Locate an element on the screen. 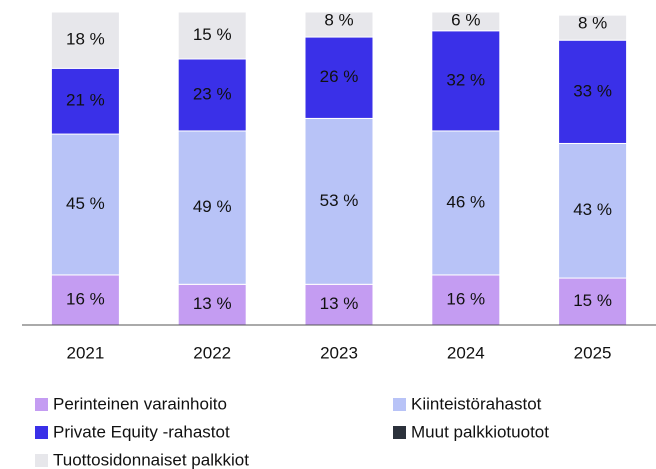  data-label: 6 % is located at coordinates (465, 19).